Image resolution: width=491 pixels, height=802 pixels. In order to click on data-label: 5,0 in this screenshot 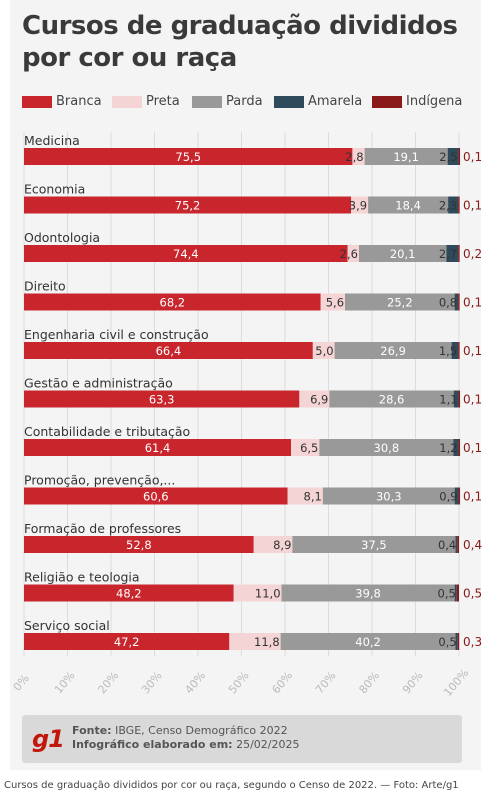, I will do `click(324, 351)`.